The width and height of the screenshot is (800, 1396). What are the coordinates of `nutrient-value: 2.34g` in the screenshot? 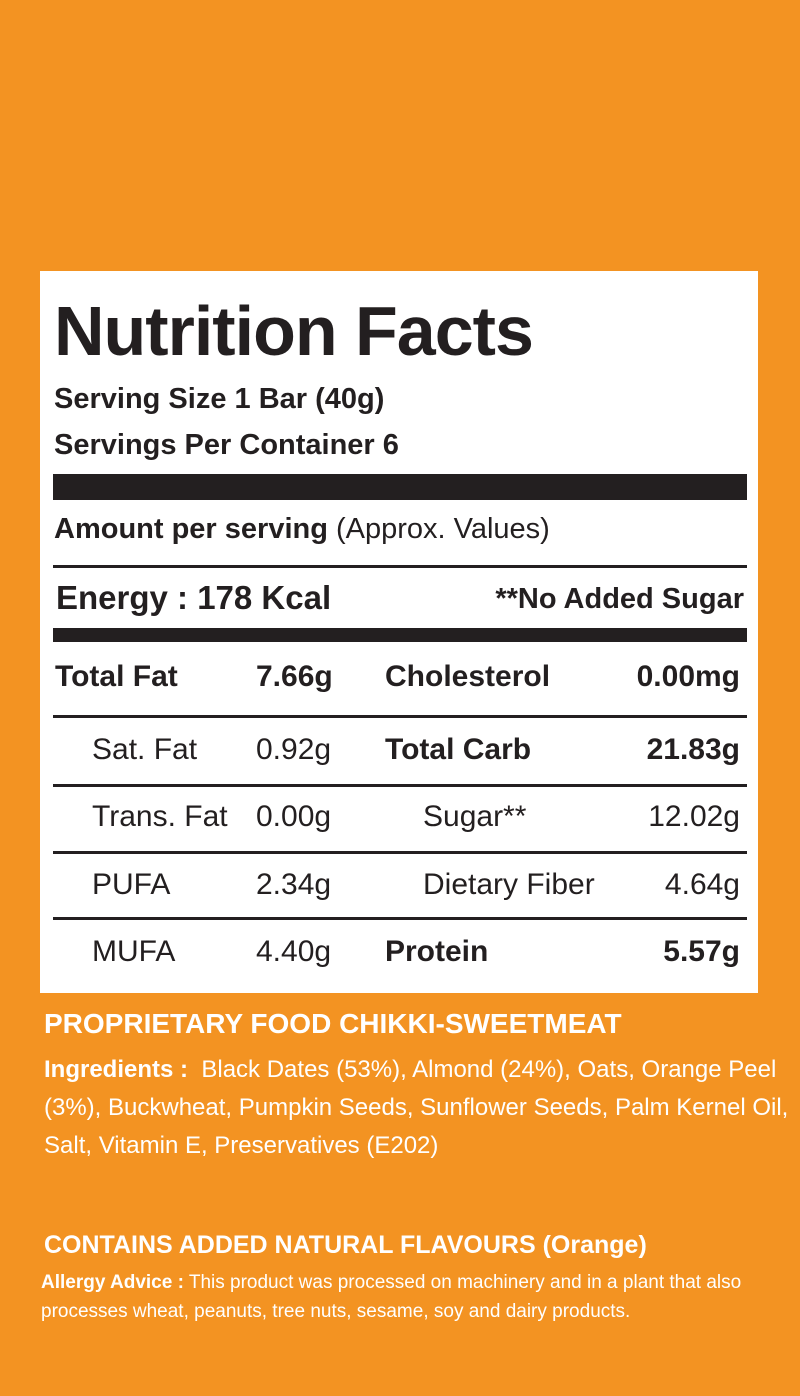 It's located at (294, 884).